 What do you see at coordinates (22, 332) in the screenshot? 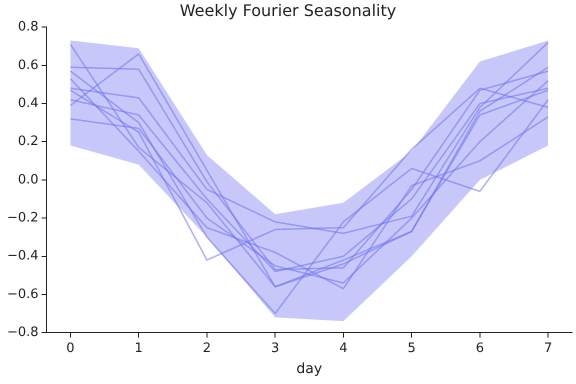
I see `y-tick-label: −0.8` at bounding box center [22, 332].